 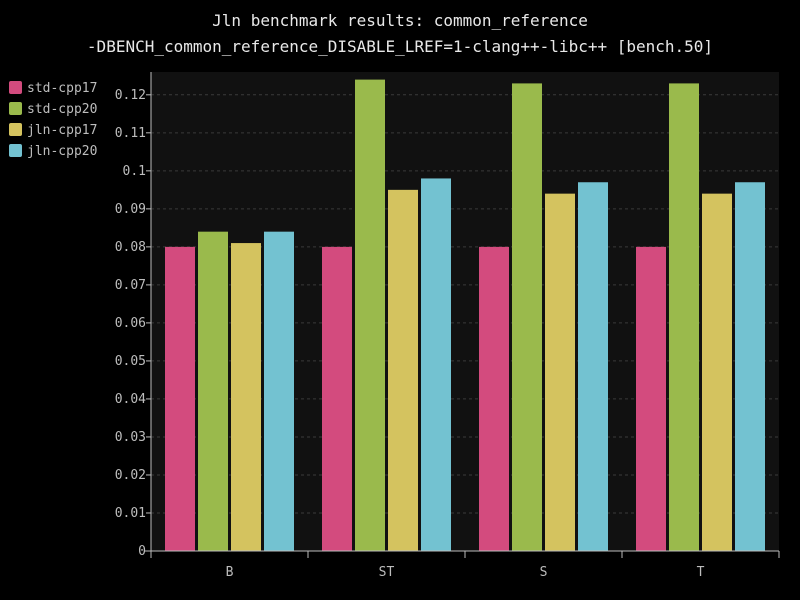 What do you see at coordinates (527, 317) in the screenshot?
I see `bar-std-cpp20-S` at bounding box center [527, 317].